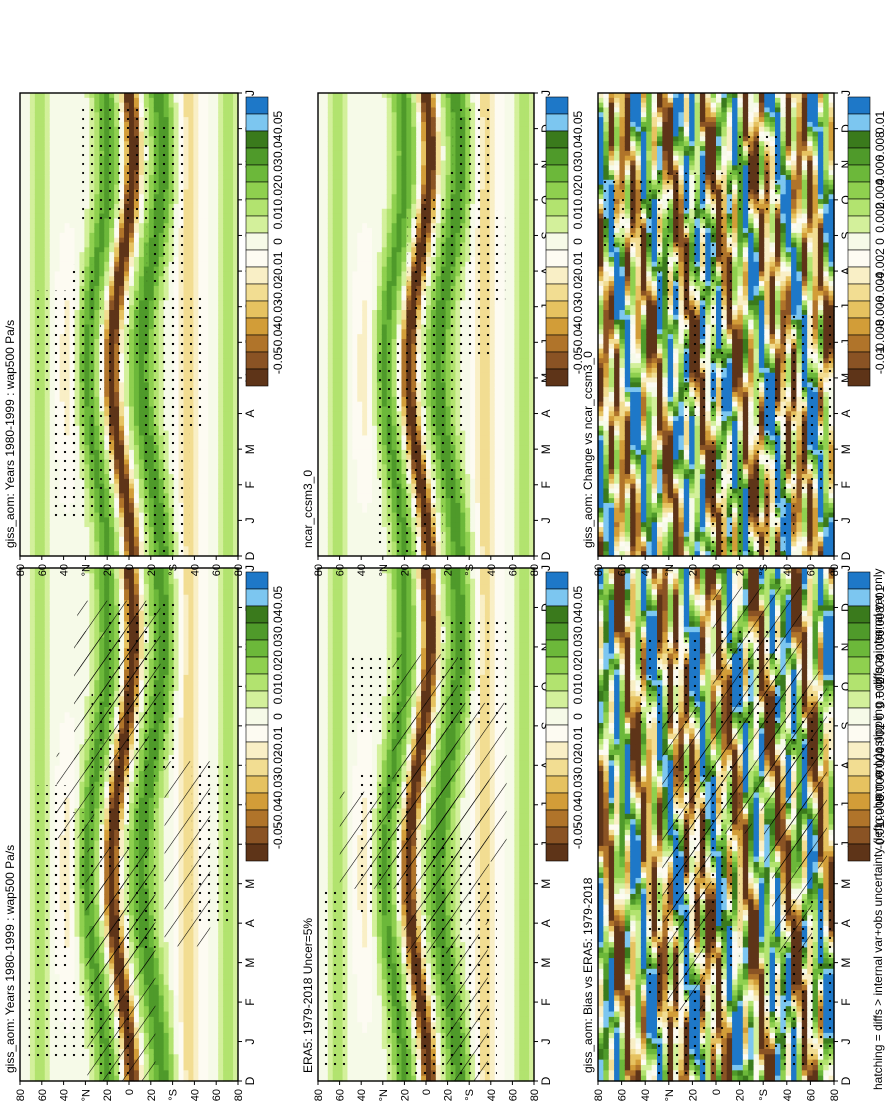 The image size is (890, 1111). I want to click on x-tick-label: M, so click(250, 884).